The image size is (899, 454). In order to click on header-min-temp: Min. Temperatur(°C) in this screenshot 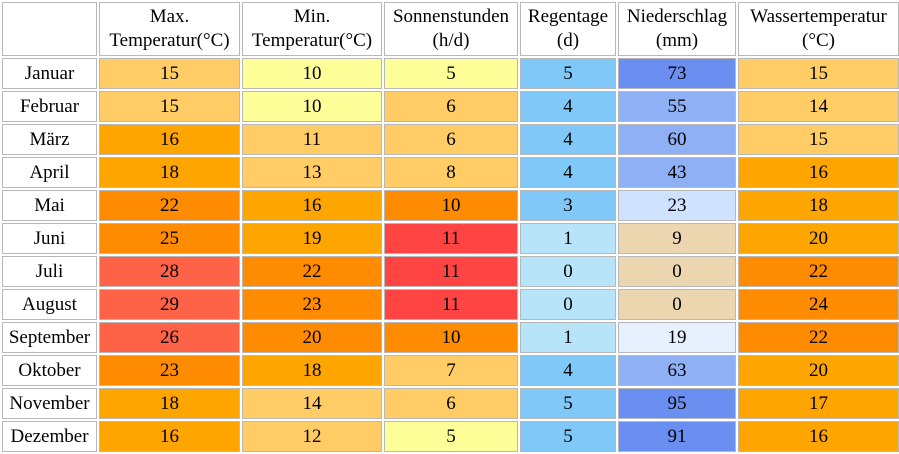, I will do `click(312, 29)`.